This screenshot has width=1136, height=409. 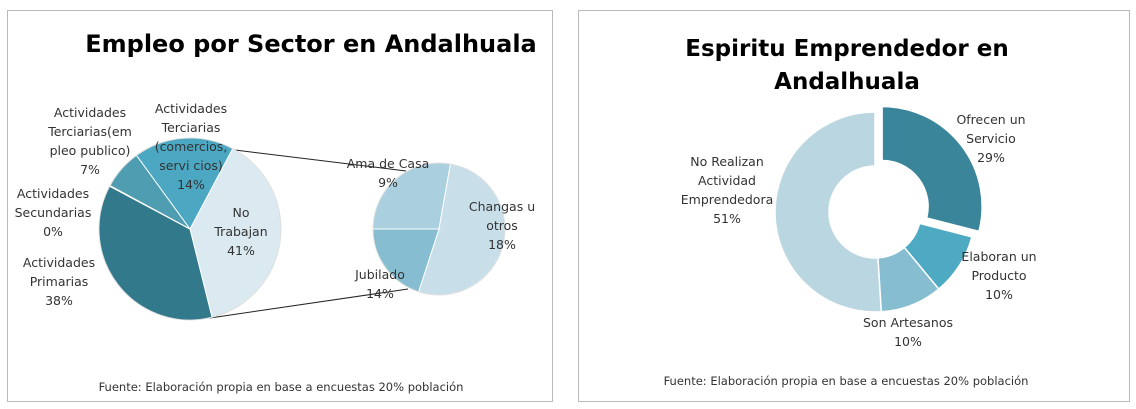 What do you see at coordinates (388, 163) in the screenshot?
I see `label-ama-de-casa-line: Ama de Casa` at bounding box center [388, 163].